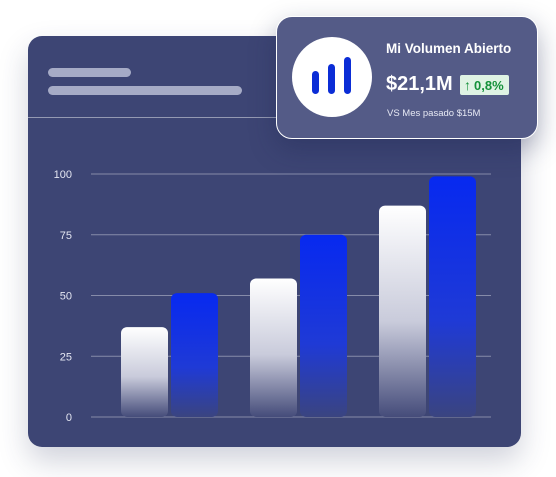 This screenshot has height=477, width=556. What do you see at coordinates (66, 357) in the screenshot?
I see `y-tick-label: 25` at bounding box center [66, 357].